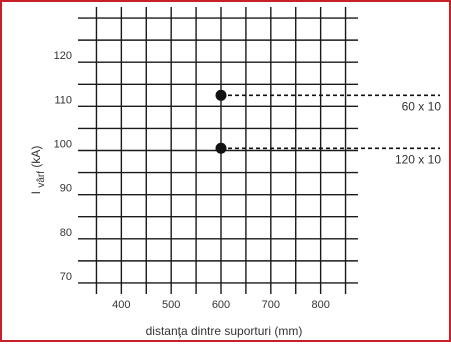 The height and width of the screenshot is (344, 451). I want to click on y-tick-label: 110, so click(63, 100).